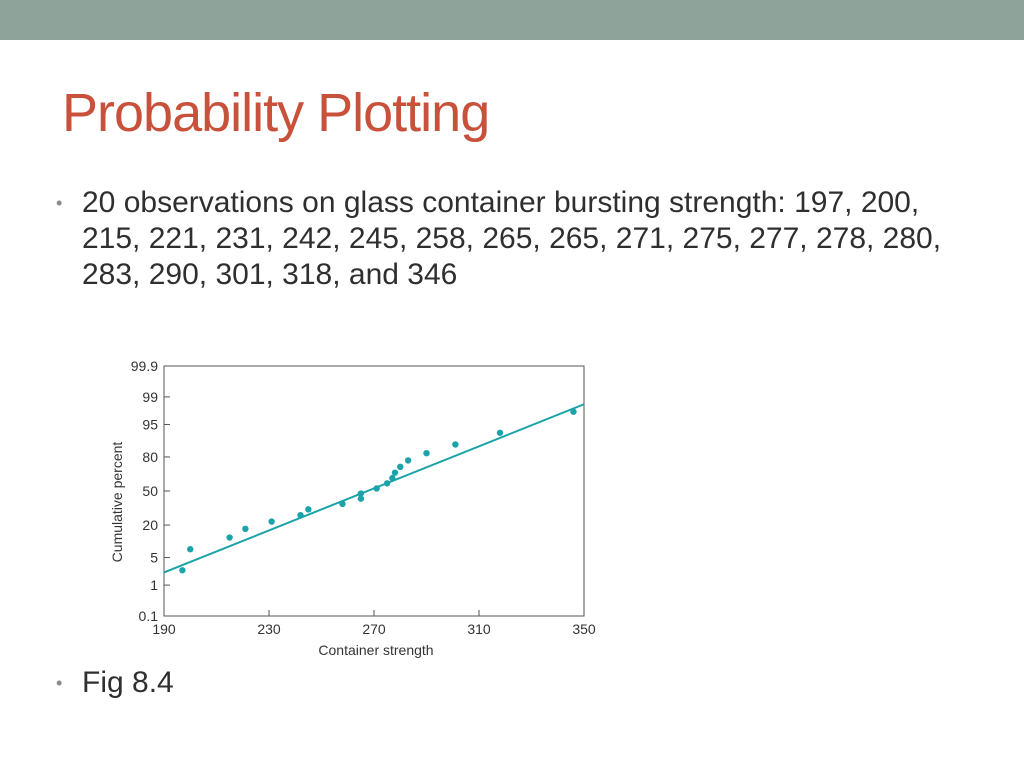 The image size is (1024, 768). Describe the element at coordinates (269, 629) in the screenshot. I see `x-tick-label: 230` at that location.